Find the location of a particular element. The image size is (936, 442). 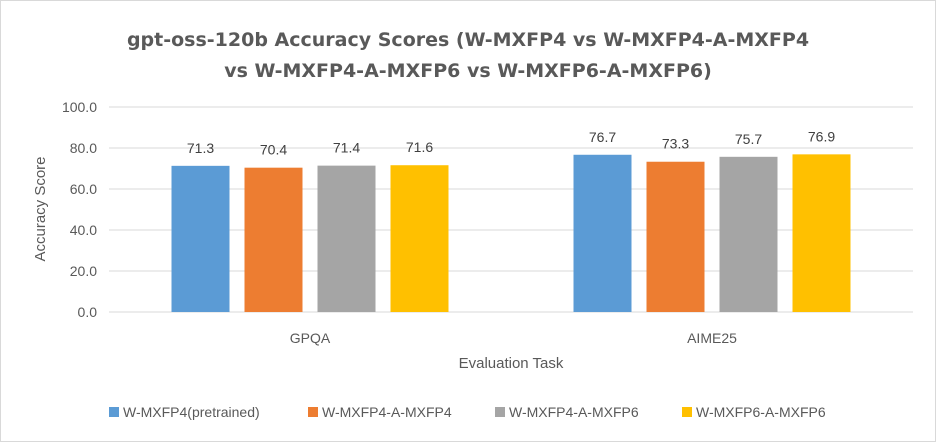

data-label: 70.4 is located at coordinates (273, 150).